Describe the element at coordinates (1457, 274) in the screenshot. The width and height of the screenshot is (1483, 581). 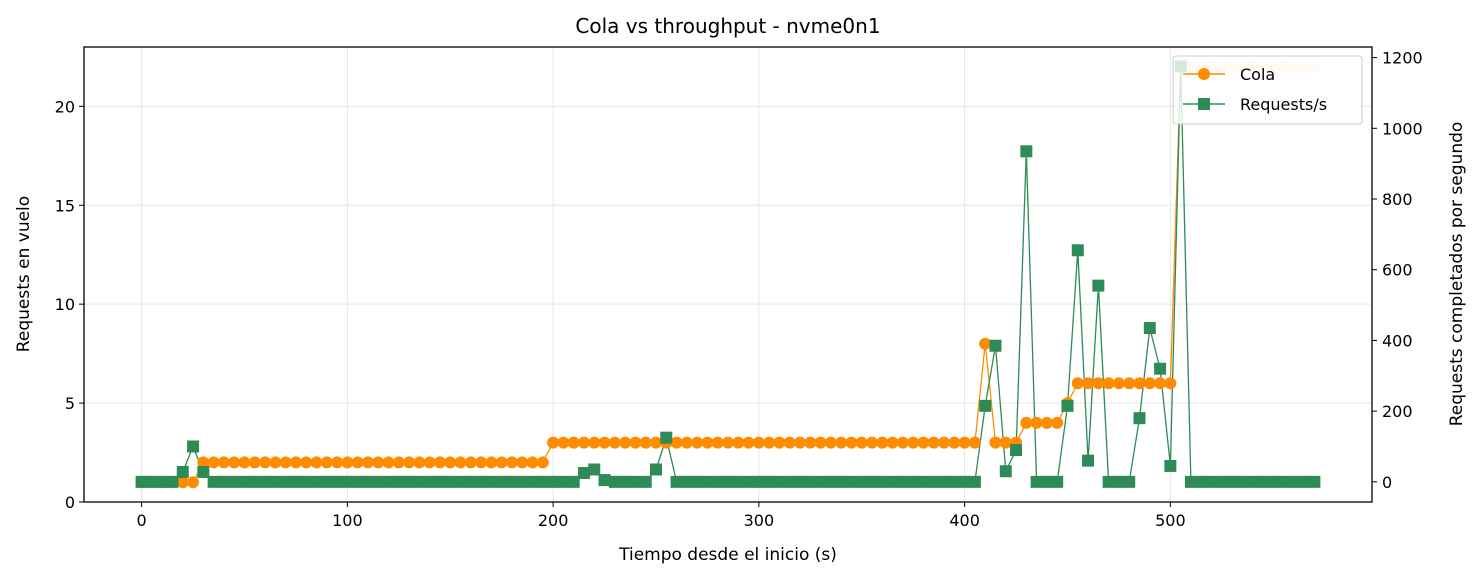
I see `right-y-axis-label: Requests completados por segundo` at that location.